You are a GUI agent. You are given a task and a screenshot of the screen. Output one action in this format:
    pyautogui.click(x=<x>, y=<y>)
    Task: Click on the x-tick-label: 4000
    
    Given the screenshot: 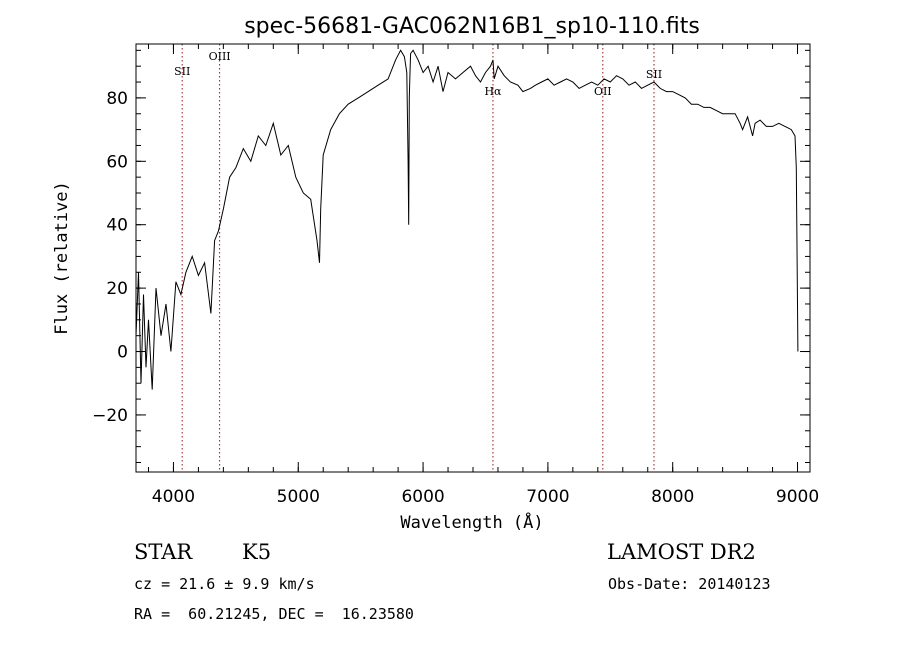 What is the action you would take?
    pyautogui.click(x=173, y=497)
    